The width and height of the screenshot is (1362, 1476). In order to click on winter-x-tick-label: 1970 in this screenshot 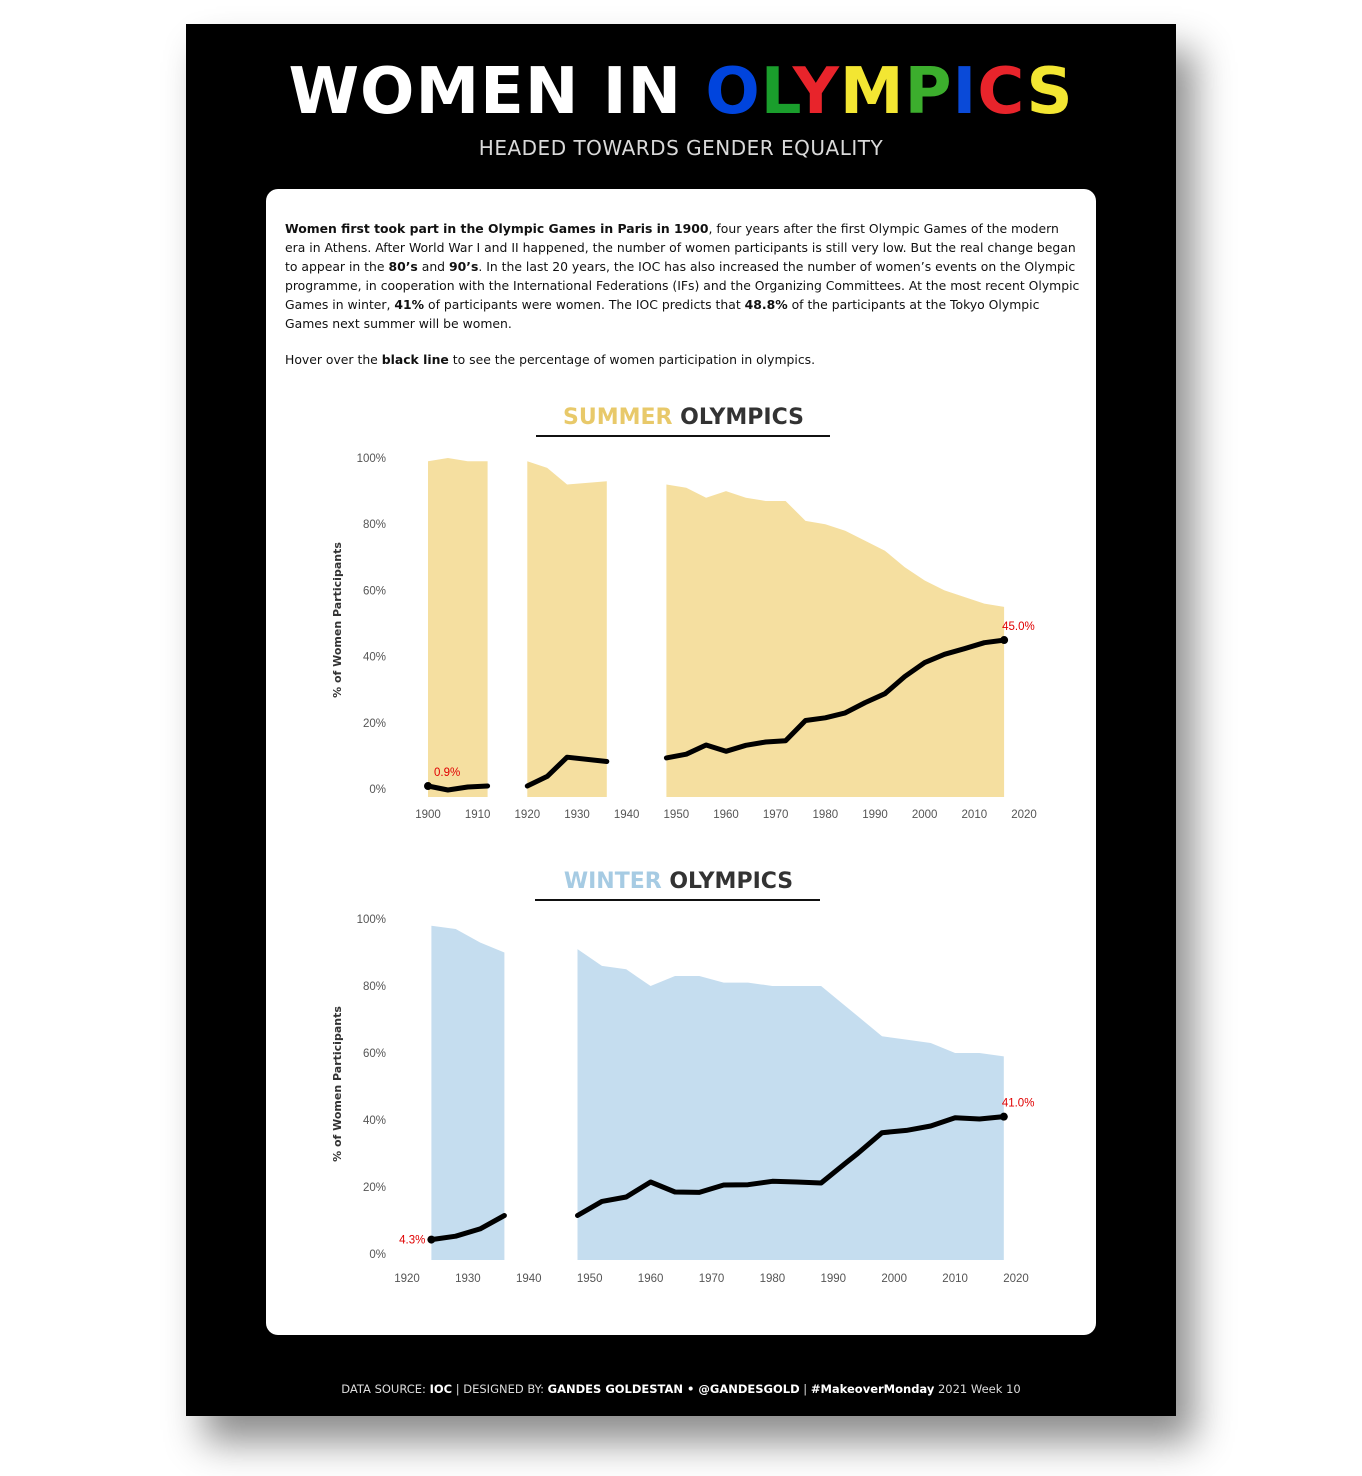, I will do `click(712, 1279)`.